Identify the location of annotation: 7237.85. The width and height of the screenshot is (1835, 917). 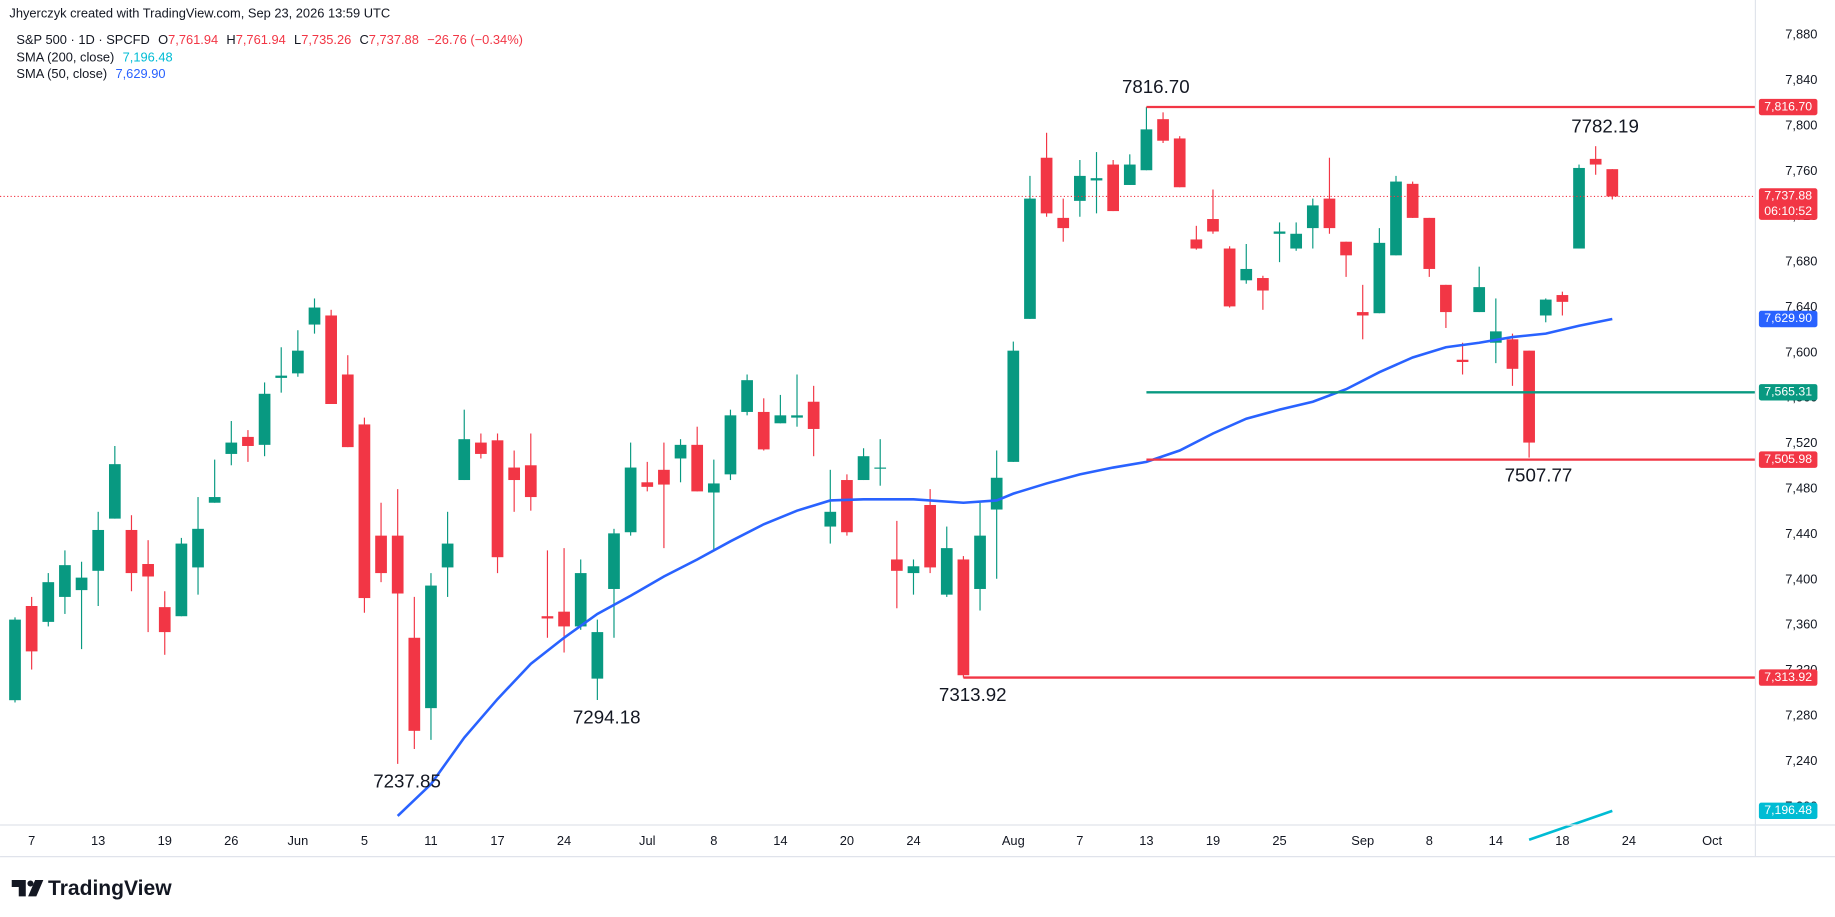
(407, 781).